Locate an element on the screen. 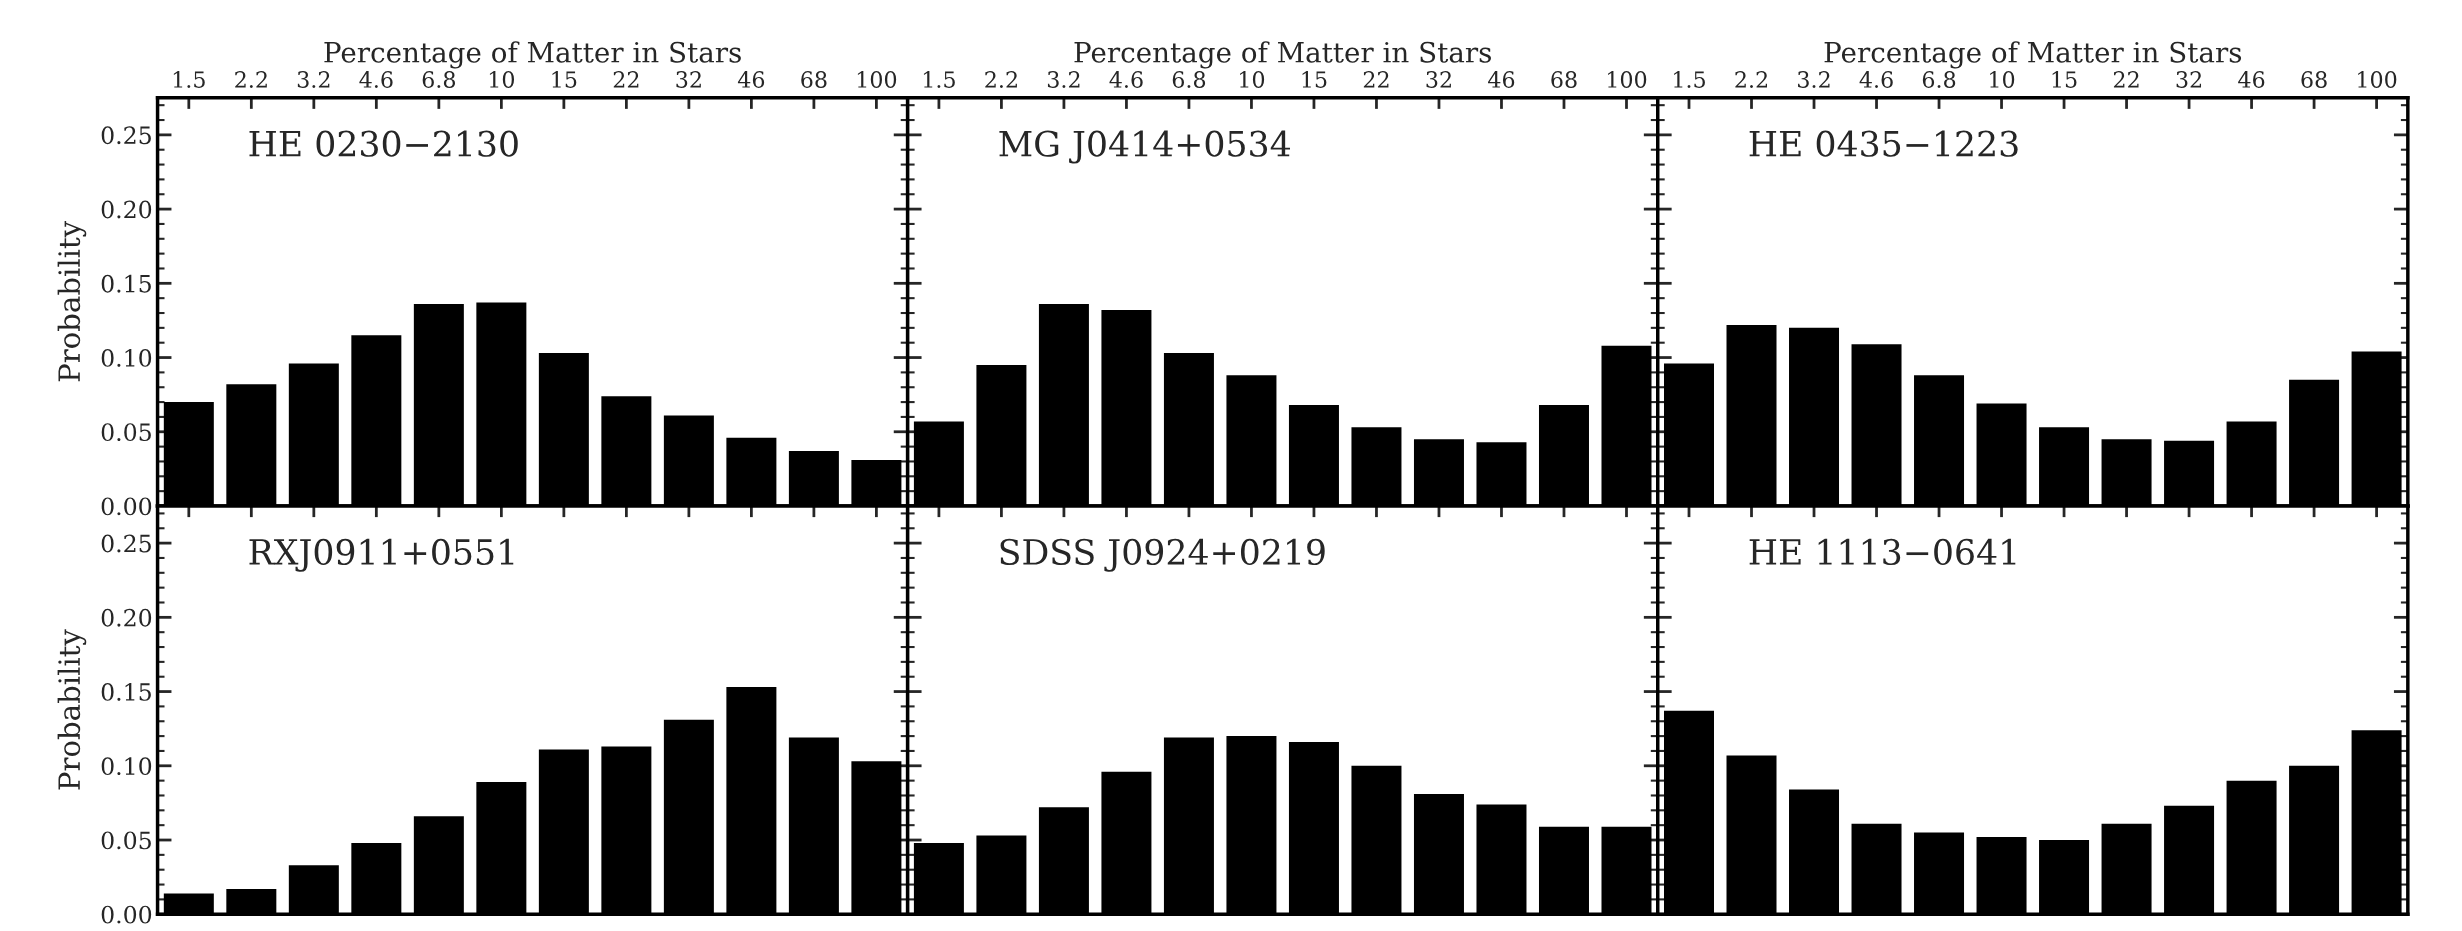 This screenshot has width=2462, height=931. annotation: RXJ0911+0551 is located at coordinates (381, 555).